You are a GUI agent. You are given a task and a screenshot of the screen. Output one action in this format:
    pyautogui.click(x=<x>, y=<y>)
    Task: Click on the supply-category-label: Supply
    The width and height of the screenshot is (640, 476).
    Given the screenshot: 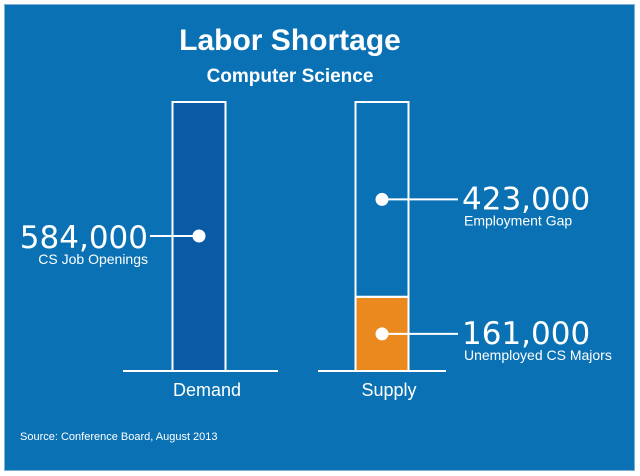 What is the action you would take?
    pyautogui.click(x=388, y=390)
    